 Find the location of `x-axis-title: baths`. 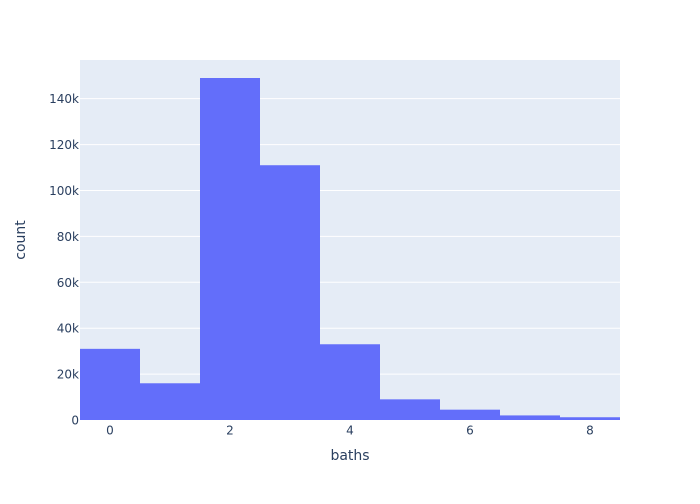

x-axis-title: baths is located at coordinates (349, 456).